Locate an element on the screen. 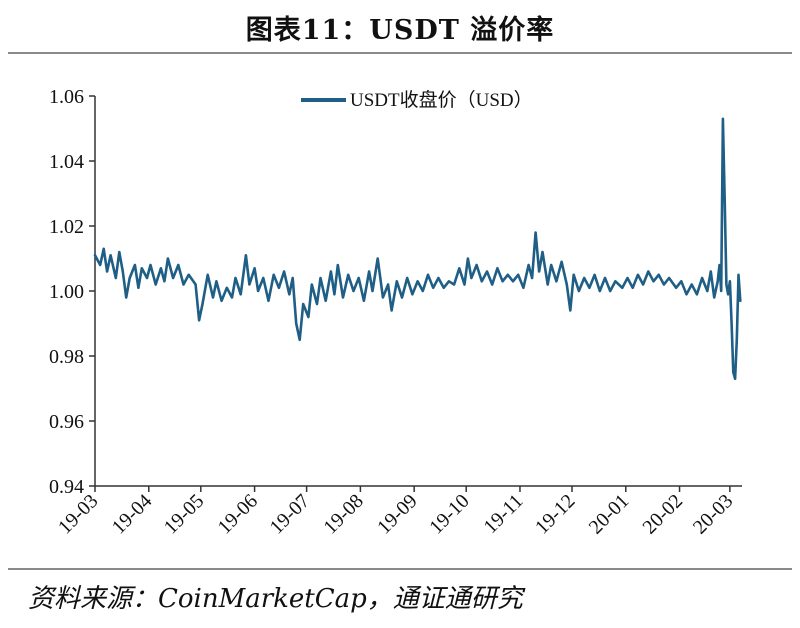  x-tick-label: 19-10 is located at coordinates (449, 514).